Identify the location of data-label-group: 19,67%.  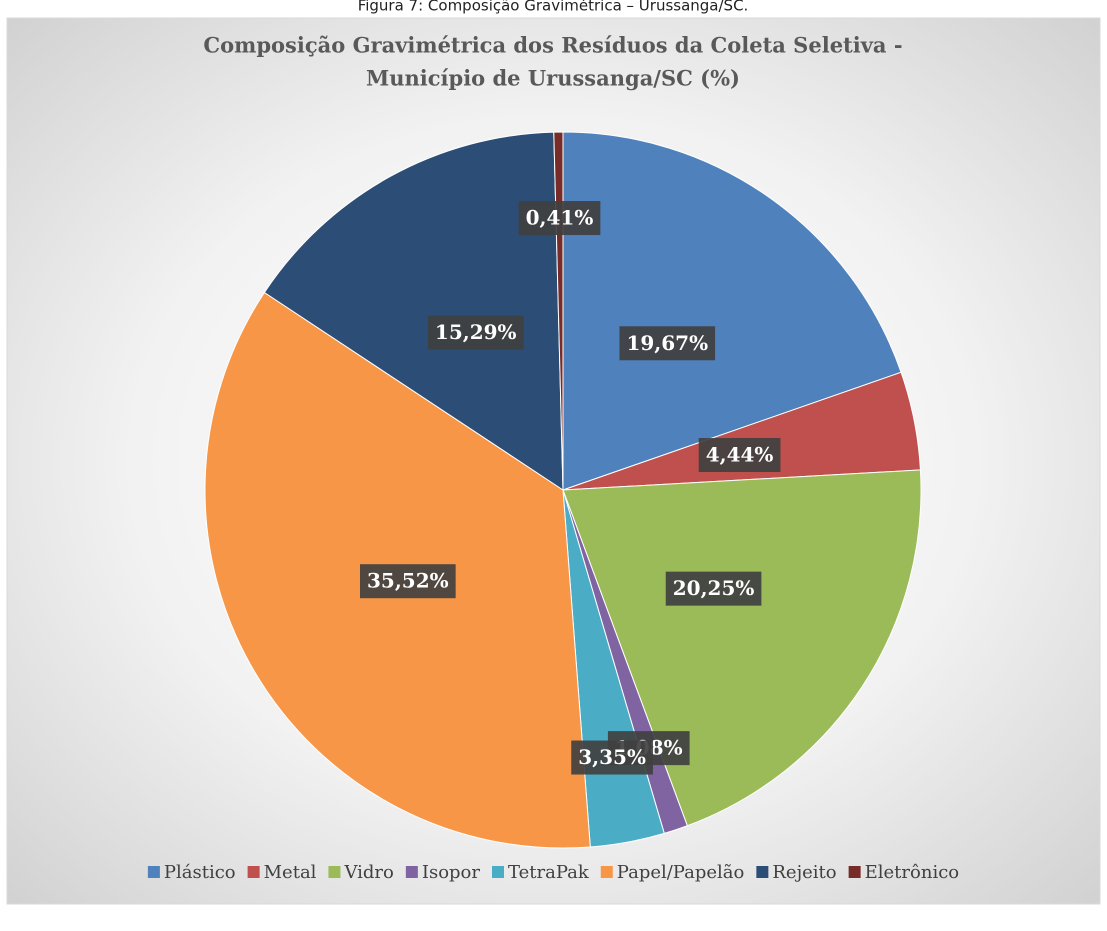
(667, 343).